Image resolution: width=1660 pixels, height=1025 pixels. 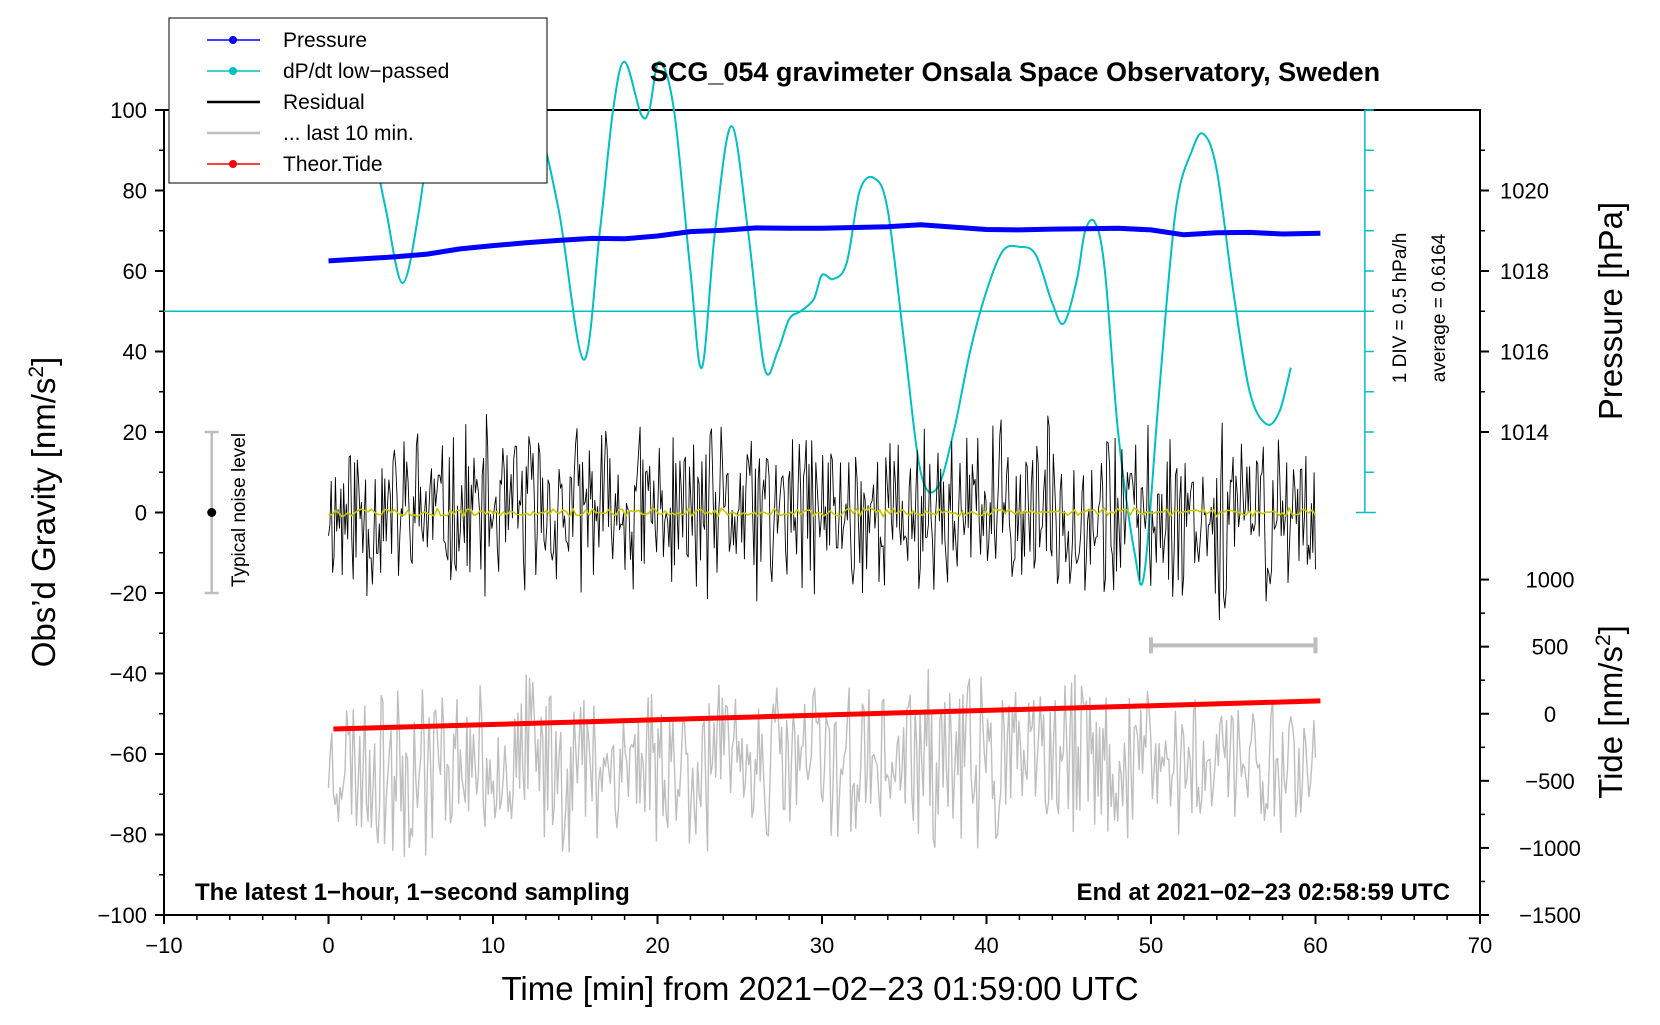 What do you see at coordinates (1603, 640) in the screenshot?
I see `y-axis-title-tide-sup: 2` at bounding box center [1603, 640].